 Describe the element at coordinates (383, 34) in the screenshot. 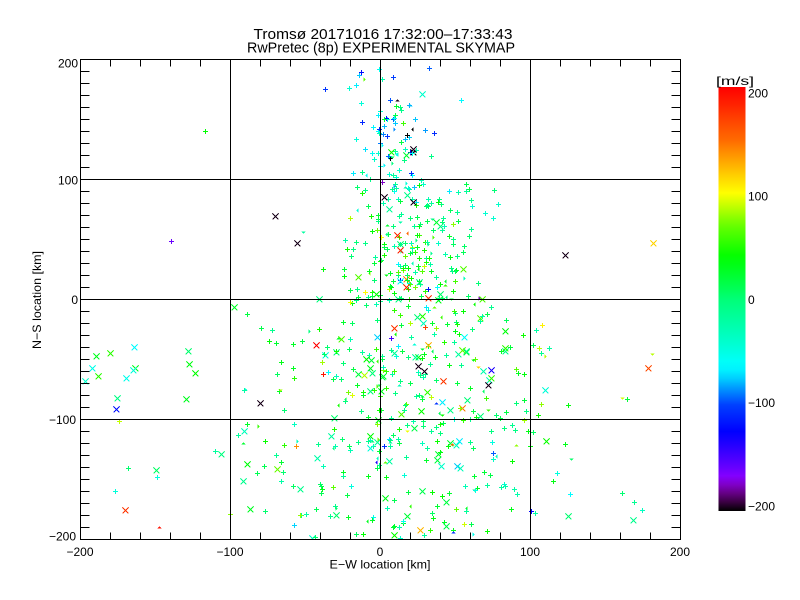

I see `svg-text:Tromsø 20171016 17:32:00–17:33: Tromsø 20171016 17:32:00–17:33:43` at that location.